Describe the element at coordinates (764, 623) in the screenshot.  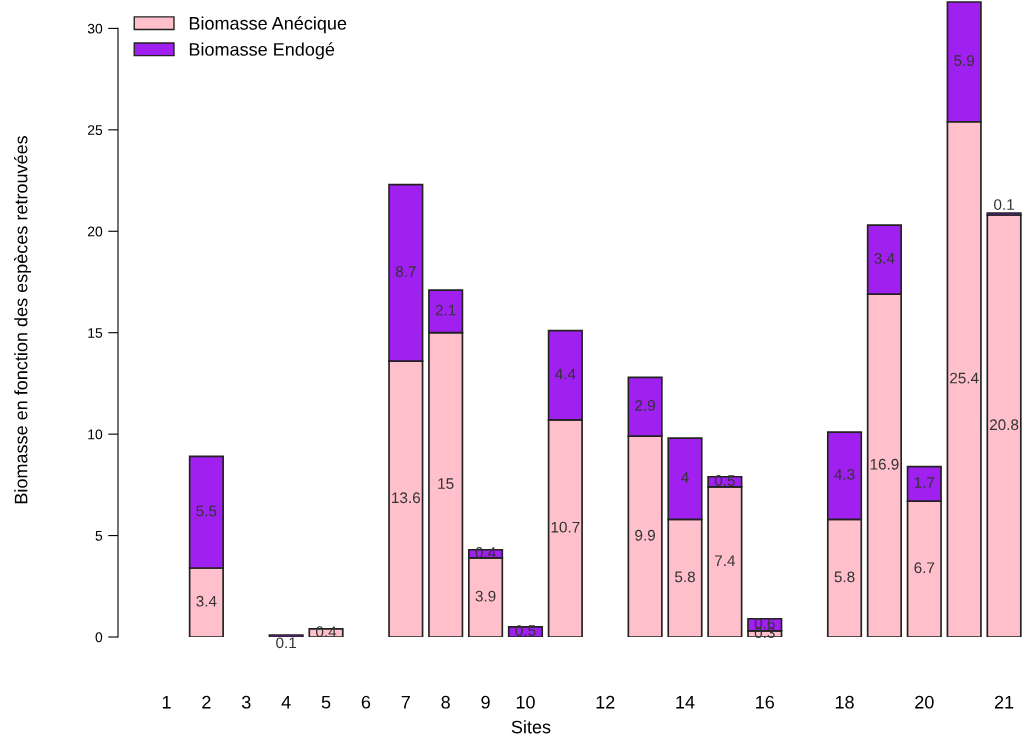
I see `data-label: 0.6` at that location.